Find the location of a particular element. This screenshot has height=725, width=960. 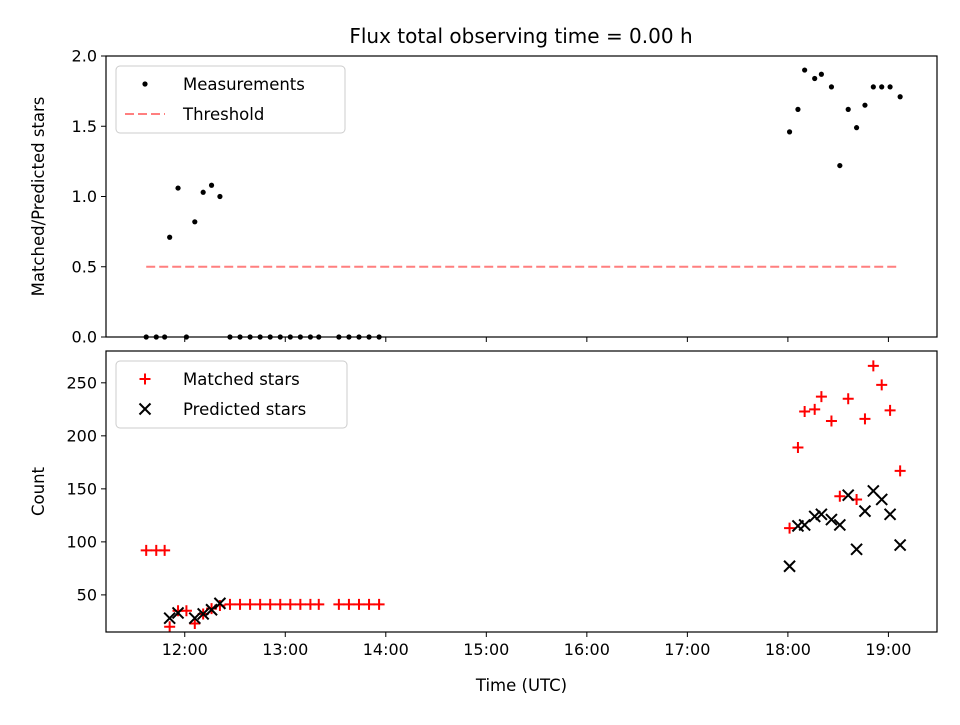

bottom-ylabel: Count is located at coordinates (38, 491).